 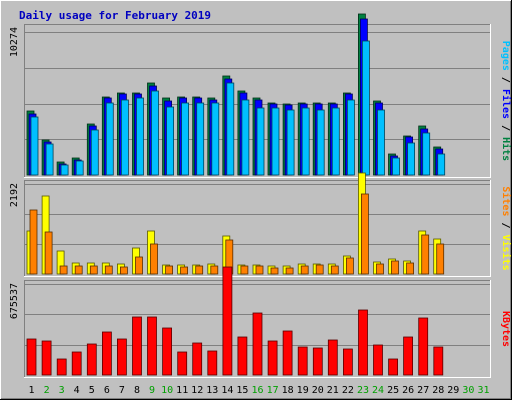 I want to click on day-label-20: 20, so click(x=318, y=390).